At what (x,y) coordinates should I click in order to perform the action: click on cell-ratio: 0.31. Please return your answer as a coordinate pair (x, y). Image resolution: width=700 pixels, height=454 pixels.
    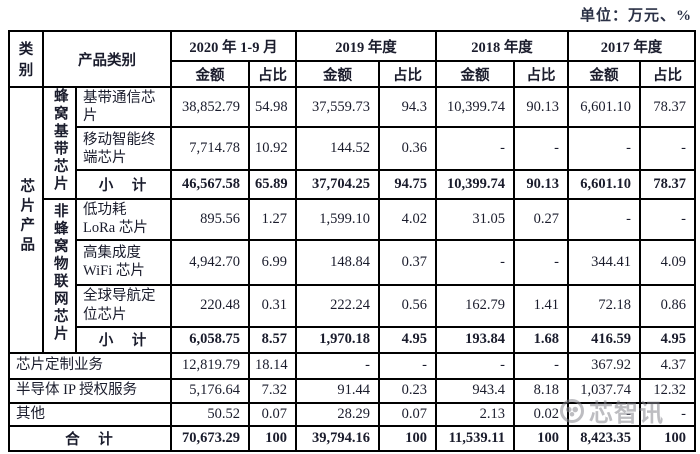
    Looking at the image, I should click on (272, 305).